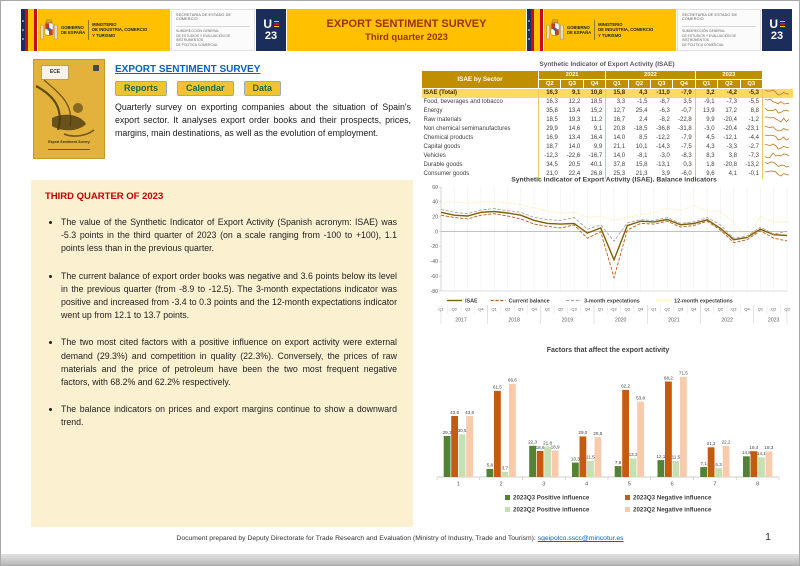 The height and width of the screenshot is (566, 800). I want to click on bar-series-2023q3-positive-influence: 29,3 5,8 22,3 10,3 7,8 12,1 7,1 14,8, so click(597, 453).